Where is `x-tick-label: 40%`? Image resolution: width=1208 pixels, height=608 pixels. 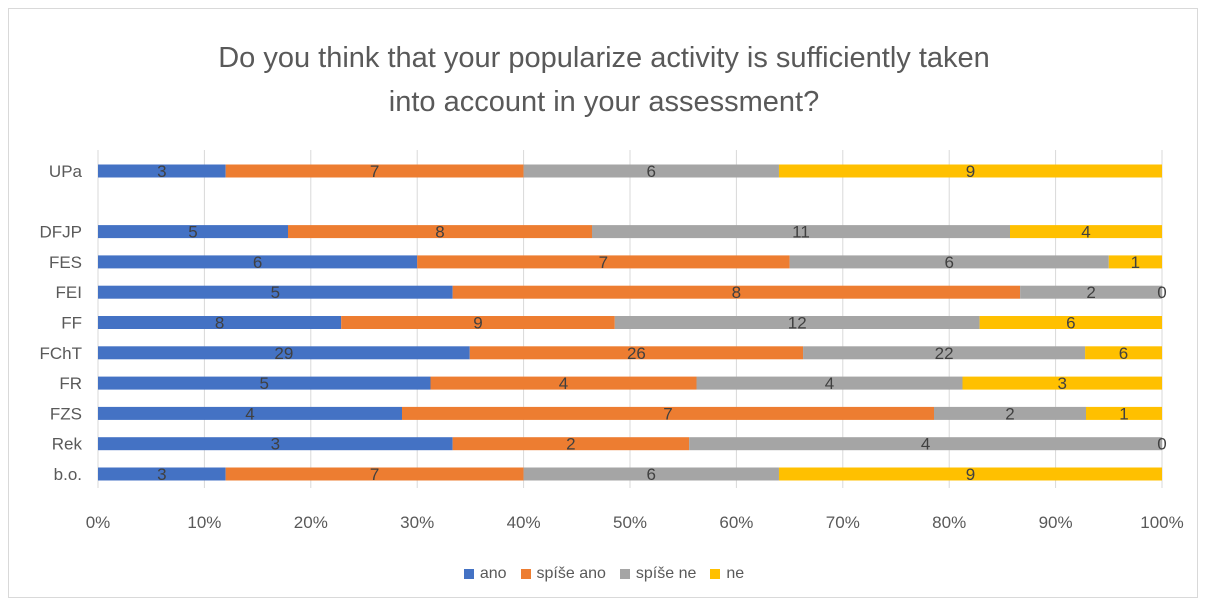
x-tick-label: 40% is located at coordinates (524, 522).